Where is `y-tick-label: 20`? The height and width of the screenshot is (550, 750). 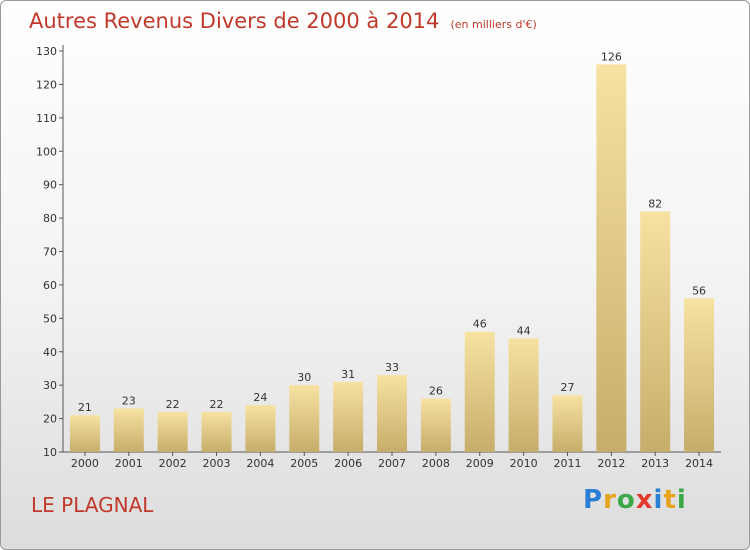
y-tick-label: 20 is located at coordinates (50, 419).